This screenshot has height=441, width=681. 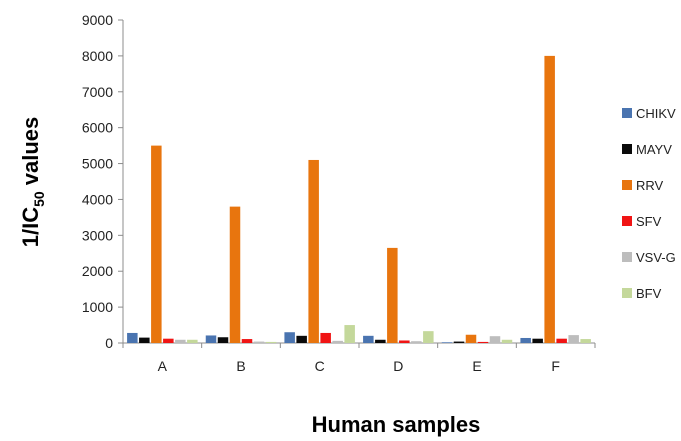 What do you see at coordinates (320, 366) in the screenshot?
I see `x-tick-label: C` at bounding box center [320, 366].